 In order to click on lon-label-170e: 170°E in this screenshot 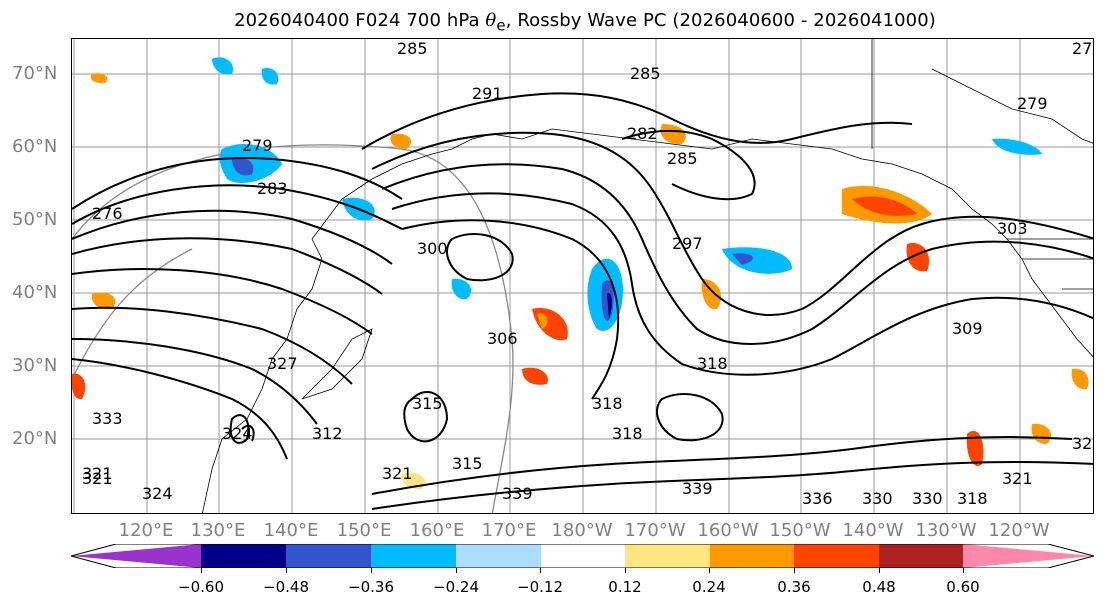, I will do `click(509, 530)`.